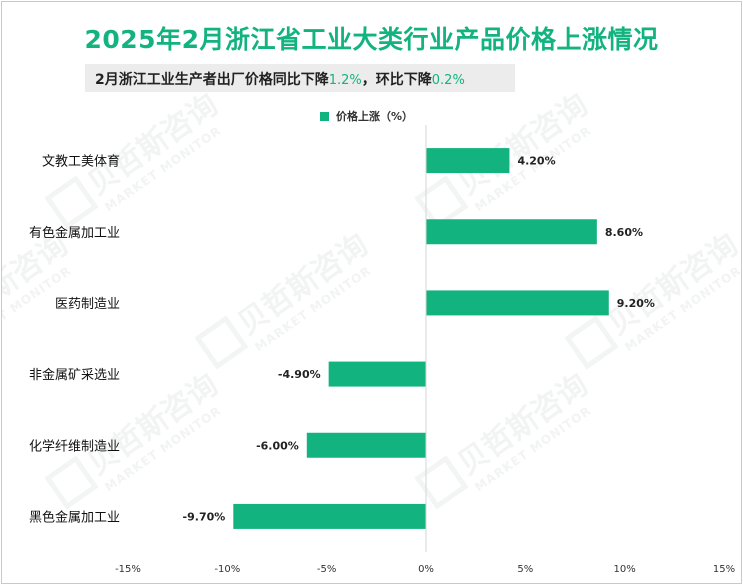  What do you see at coordinates (204, 516) in the screenshot?
I see `data-label: -9.70%` at bounding box center [204, 516].